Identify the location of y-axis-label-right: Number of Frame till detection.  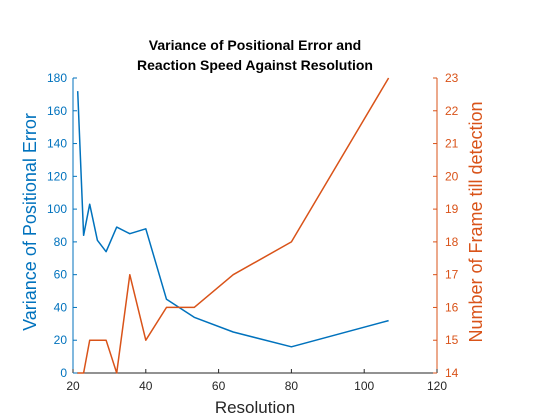
(476, 222).